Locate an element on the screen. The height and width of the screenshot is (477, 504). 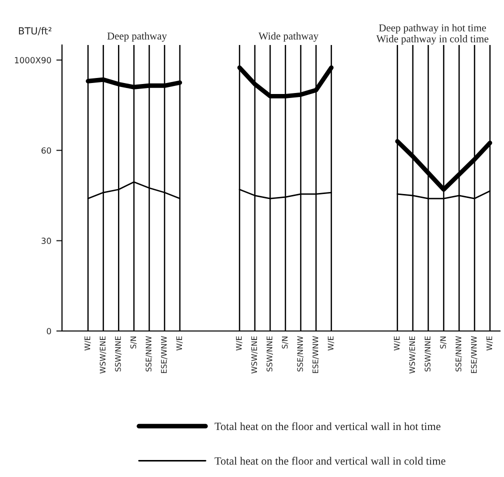
chart-title: Wide pathway is located at coordinates (288, 37).